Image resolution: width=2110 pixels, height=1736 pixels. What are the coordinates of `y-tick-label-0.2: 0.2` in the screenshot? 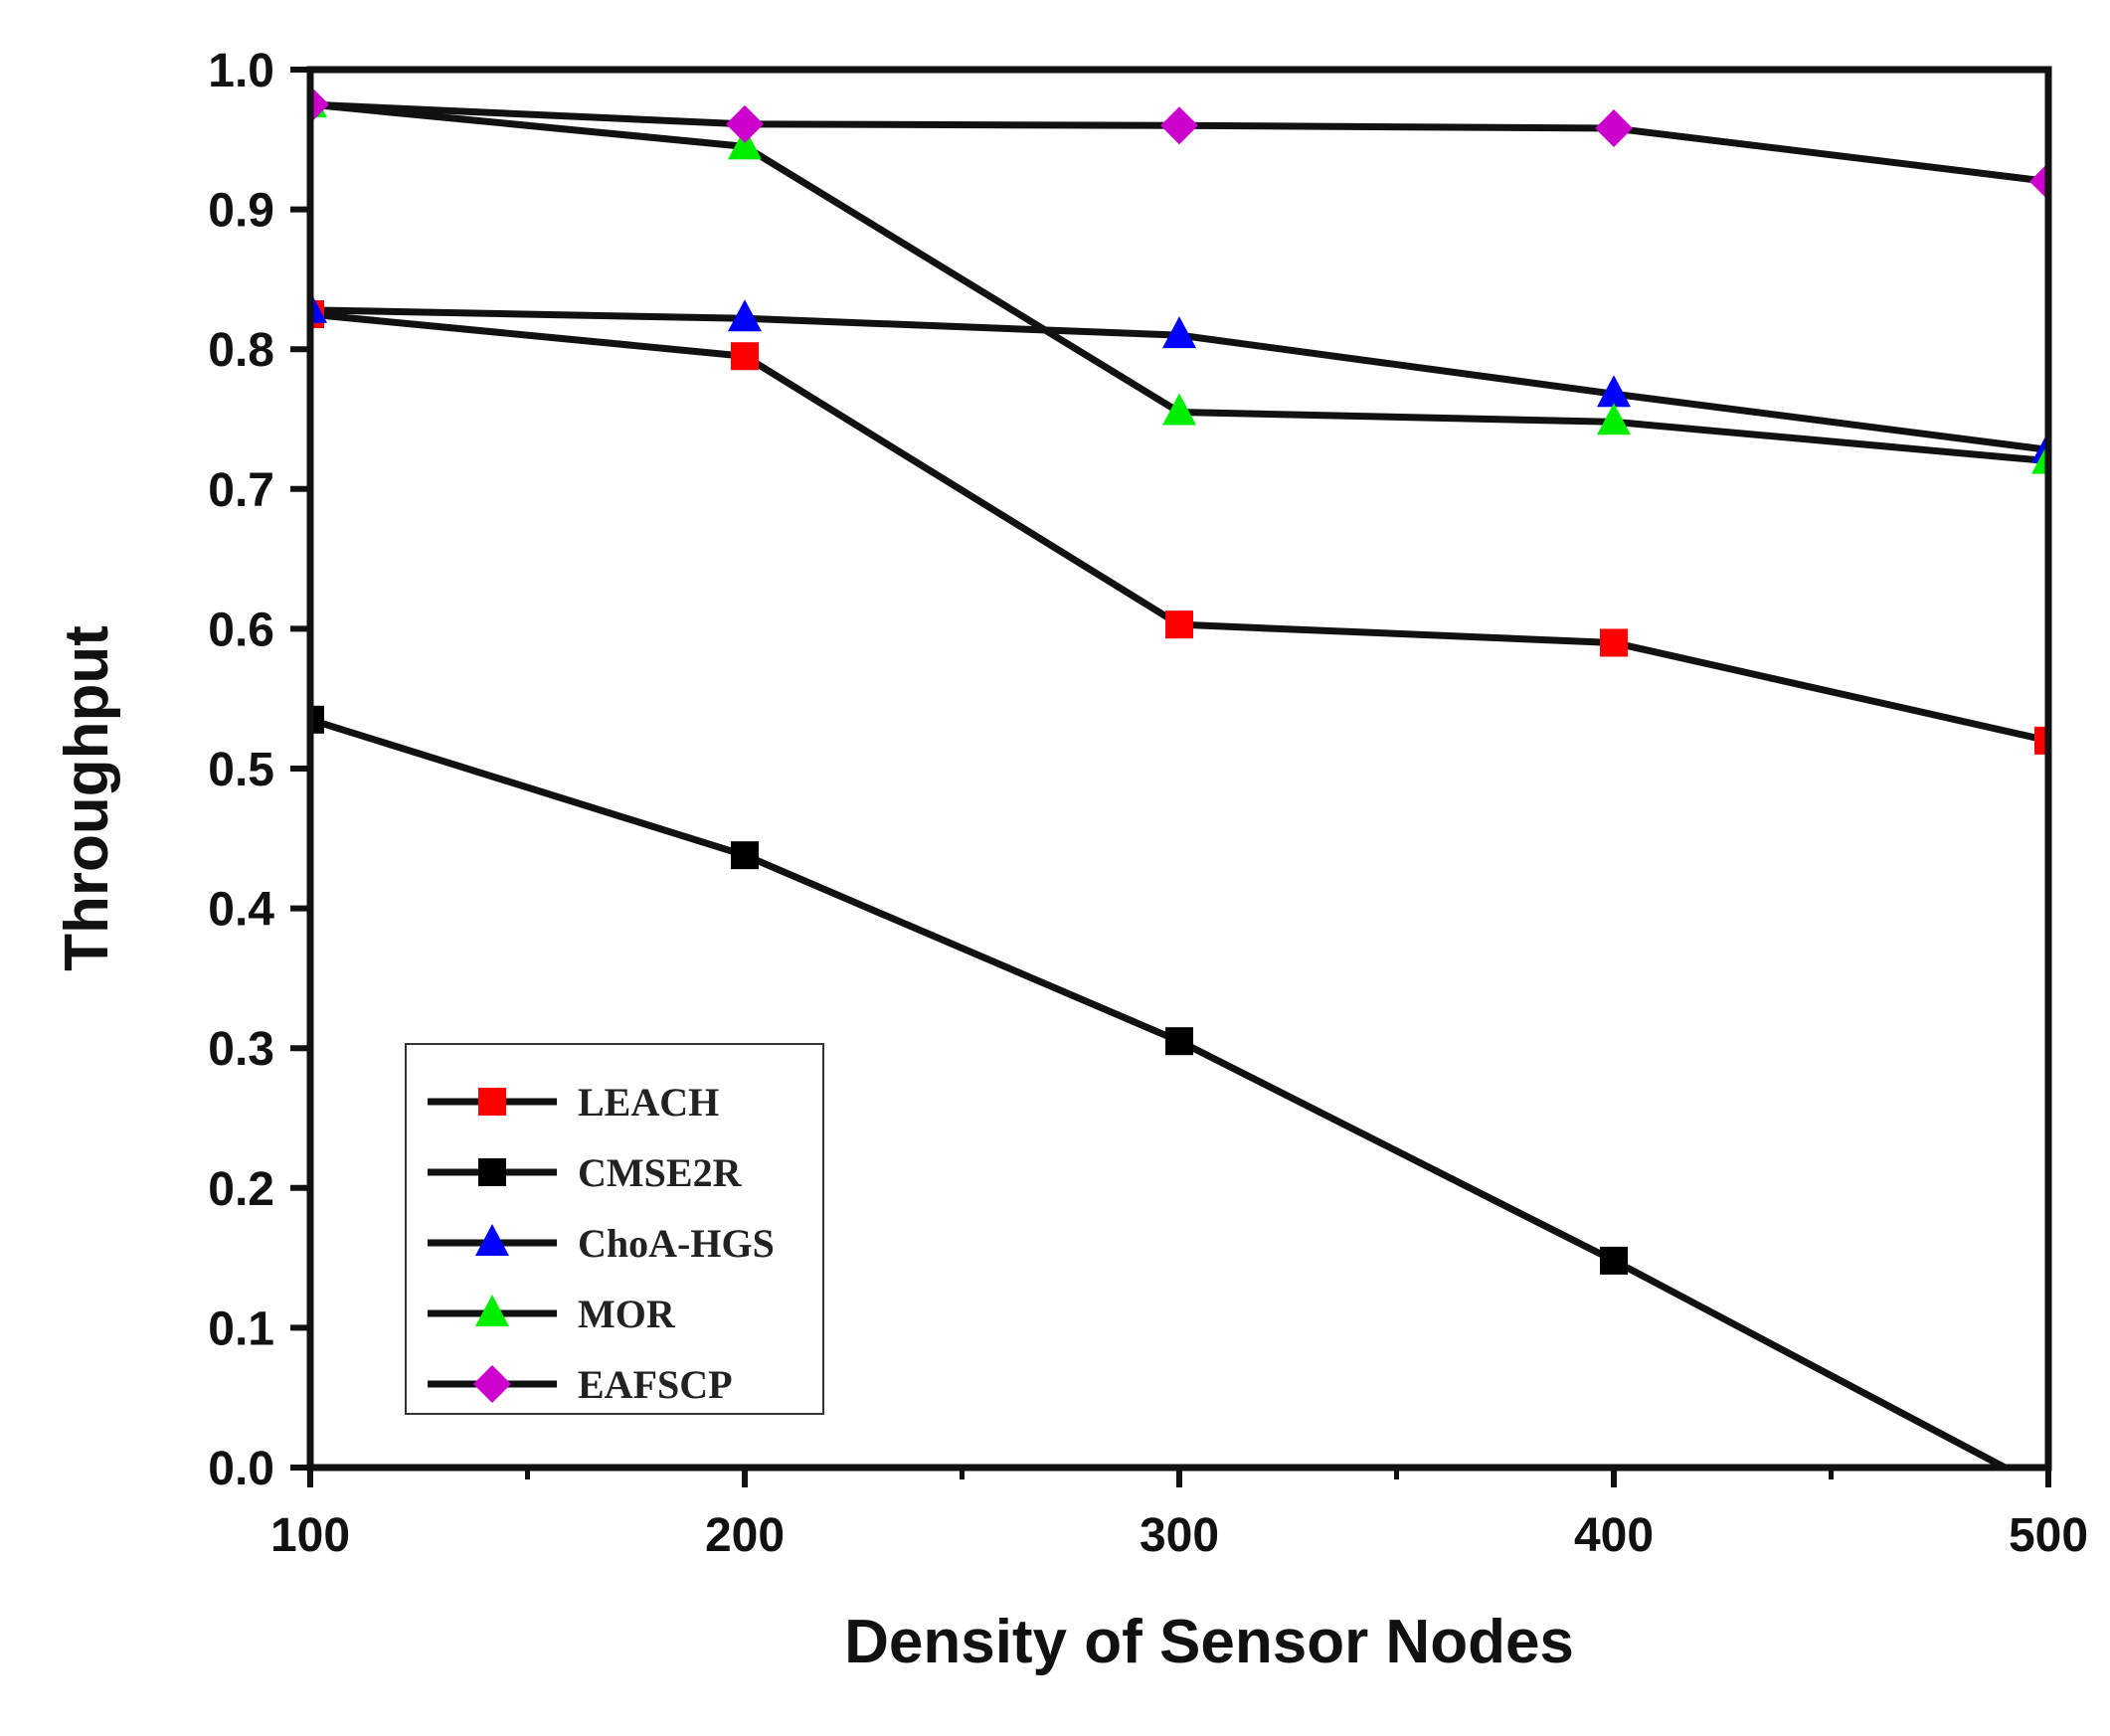 It's located at (241, 1189).